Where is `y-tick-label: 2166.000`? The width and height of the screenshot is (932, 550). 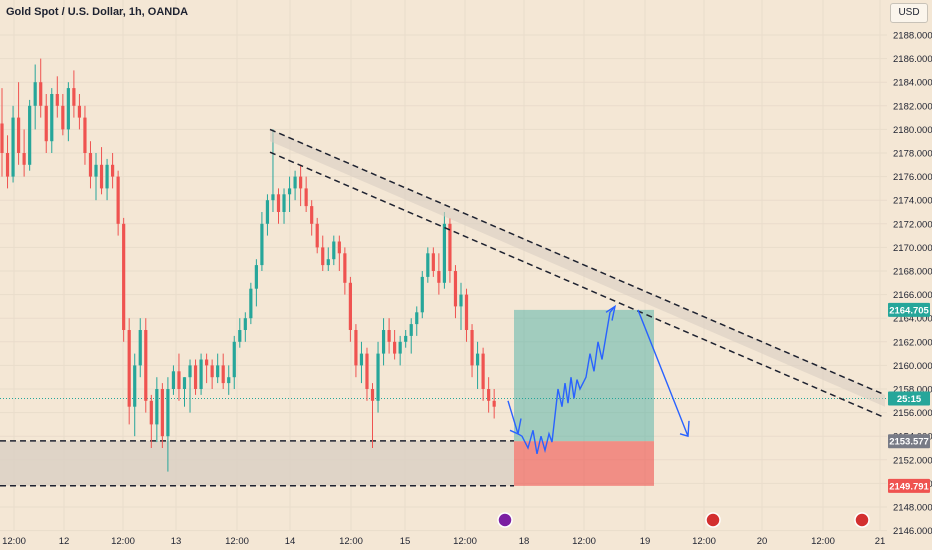 y-tick-label: 2166.000 is located at coordinates (912, 295).